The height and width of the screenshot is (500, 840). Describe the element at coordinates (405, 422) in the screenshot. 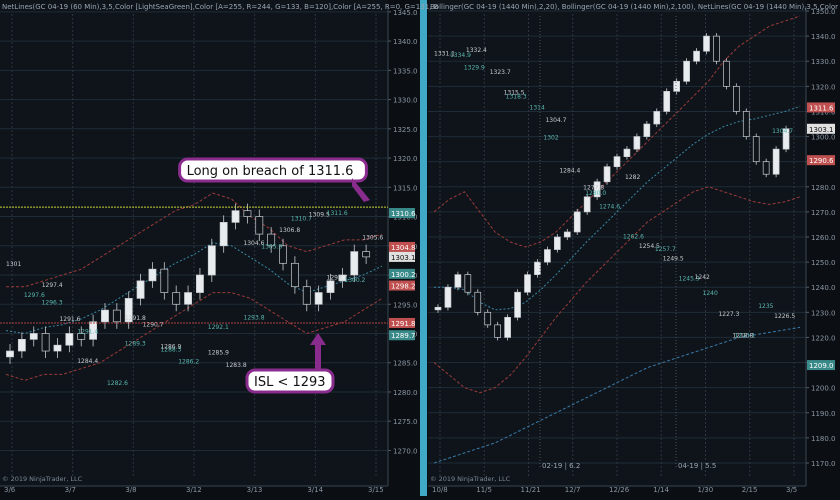

I see `left-y-tick-label: 1275.0` at that location.